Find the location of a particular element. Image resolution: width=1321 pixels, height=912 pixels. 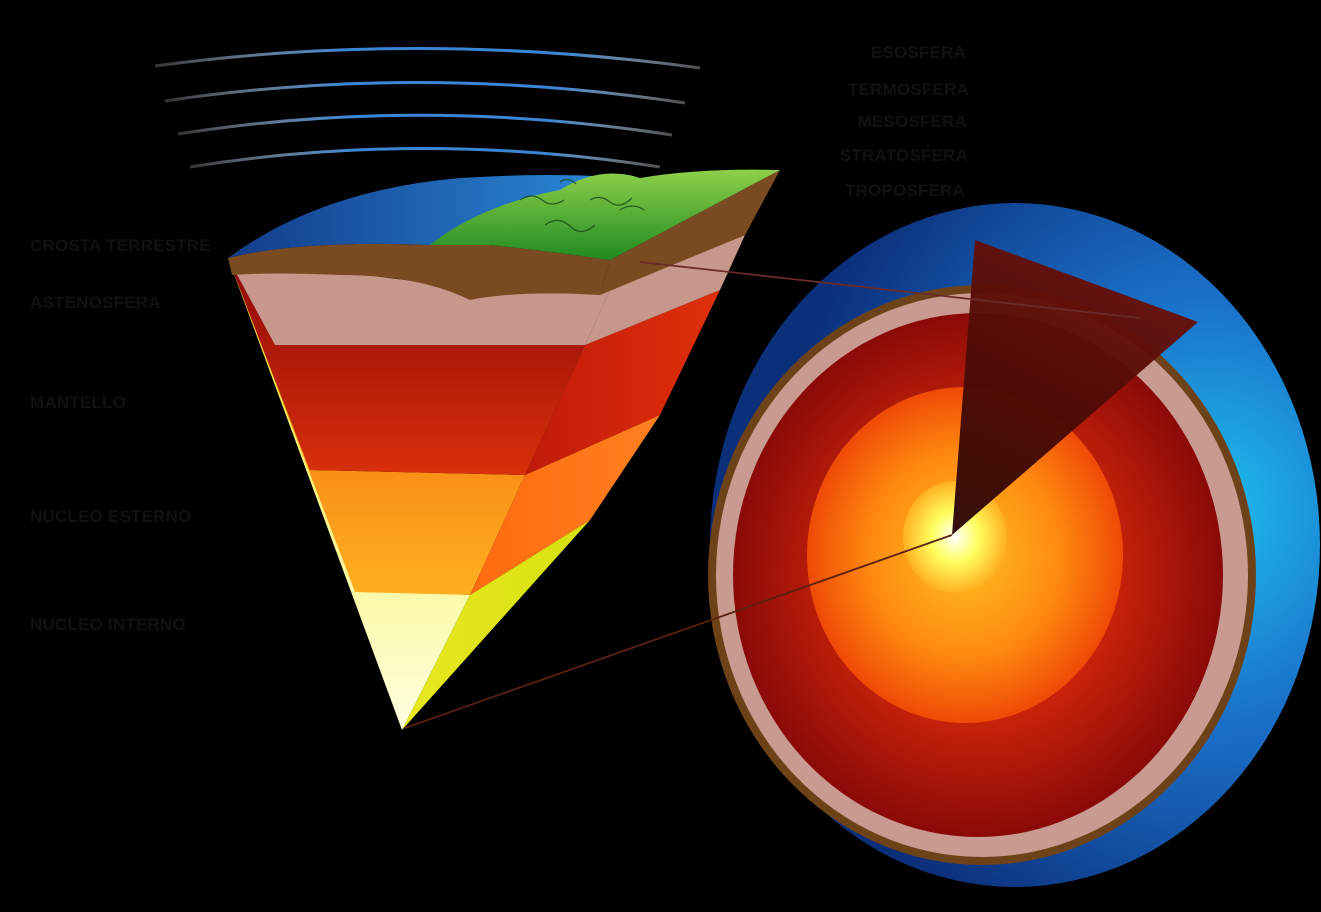

label-troposfera: TROPOSFERA is located at coordinates (810, 194).